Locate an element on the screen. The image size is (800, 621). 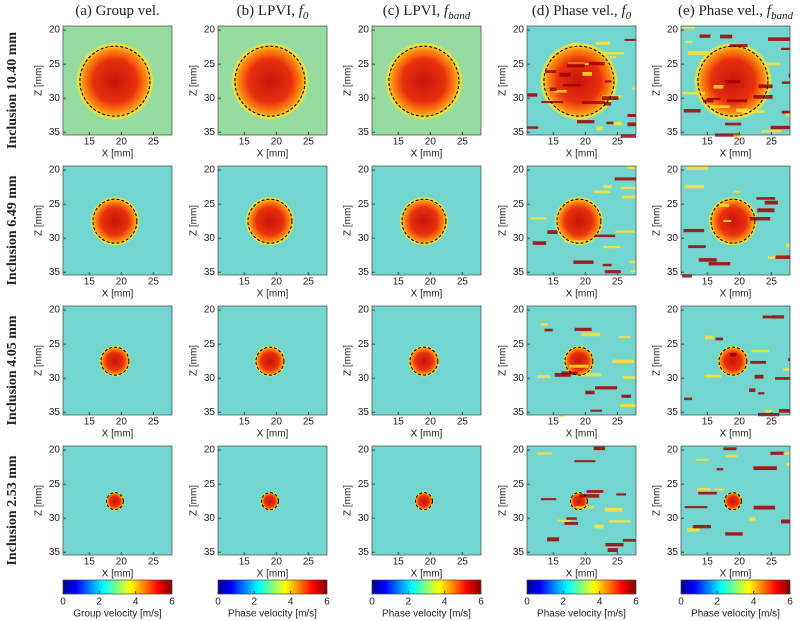
title-text: (d) Phase vel., is located at coordinates (577, 11).